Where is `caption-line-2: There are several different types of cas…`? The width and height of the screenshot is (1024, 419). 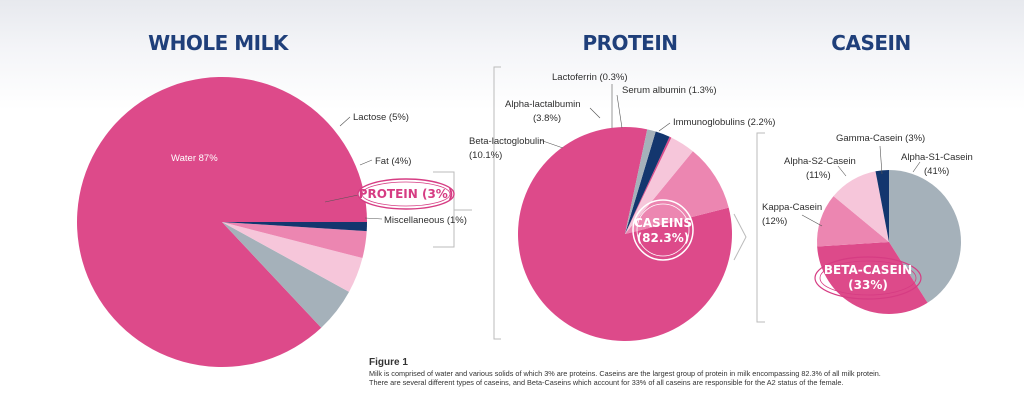 caption-line-2: There are several different types of cas… is located at coordinates (606, 382).